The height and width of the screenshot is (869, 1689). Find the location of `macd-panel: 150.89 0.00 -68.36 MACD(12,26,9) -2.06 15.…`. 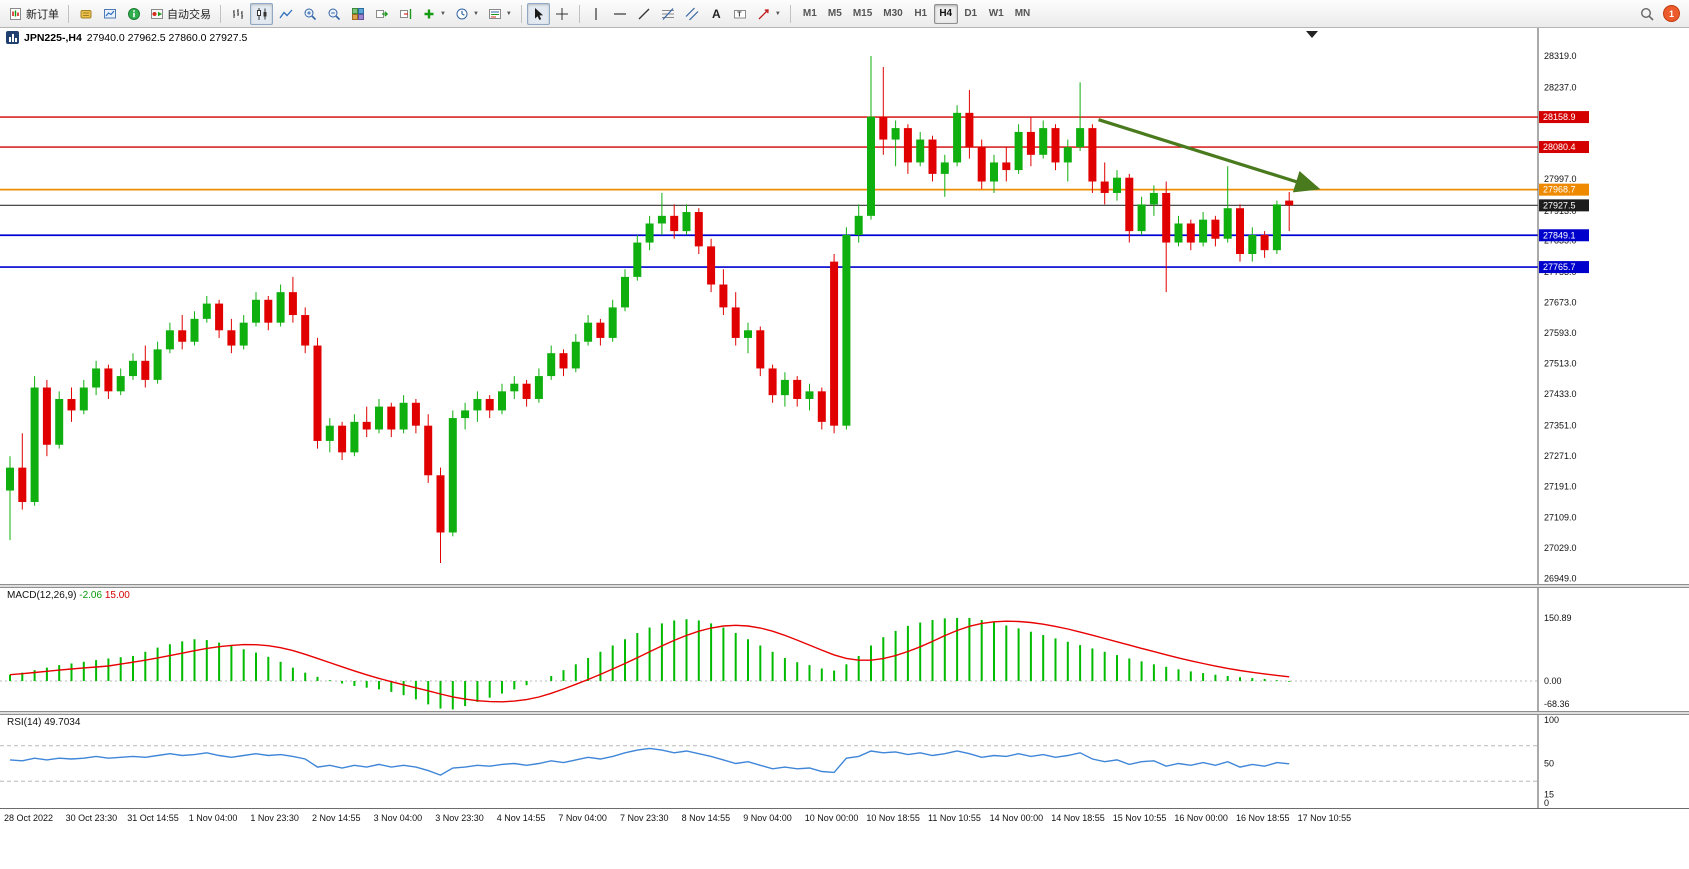

macd-panel: 150.89 0.00 -68.36 MACD(12,26,9) -2.06 15.… is located at coordinates (844, 649).